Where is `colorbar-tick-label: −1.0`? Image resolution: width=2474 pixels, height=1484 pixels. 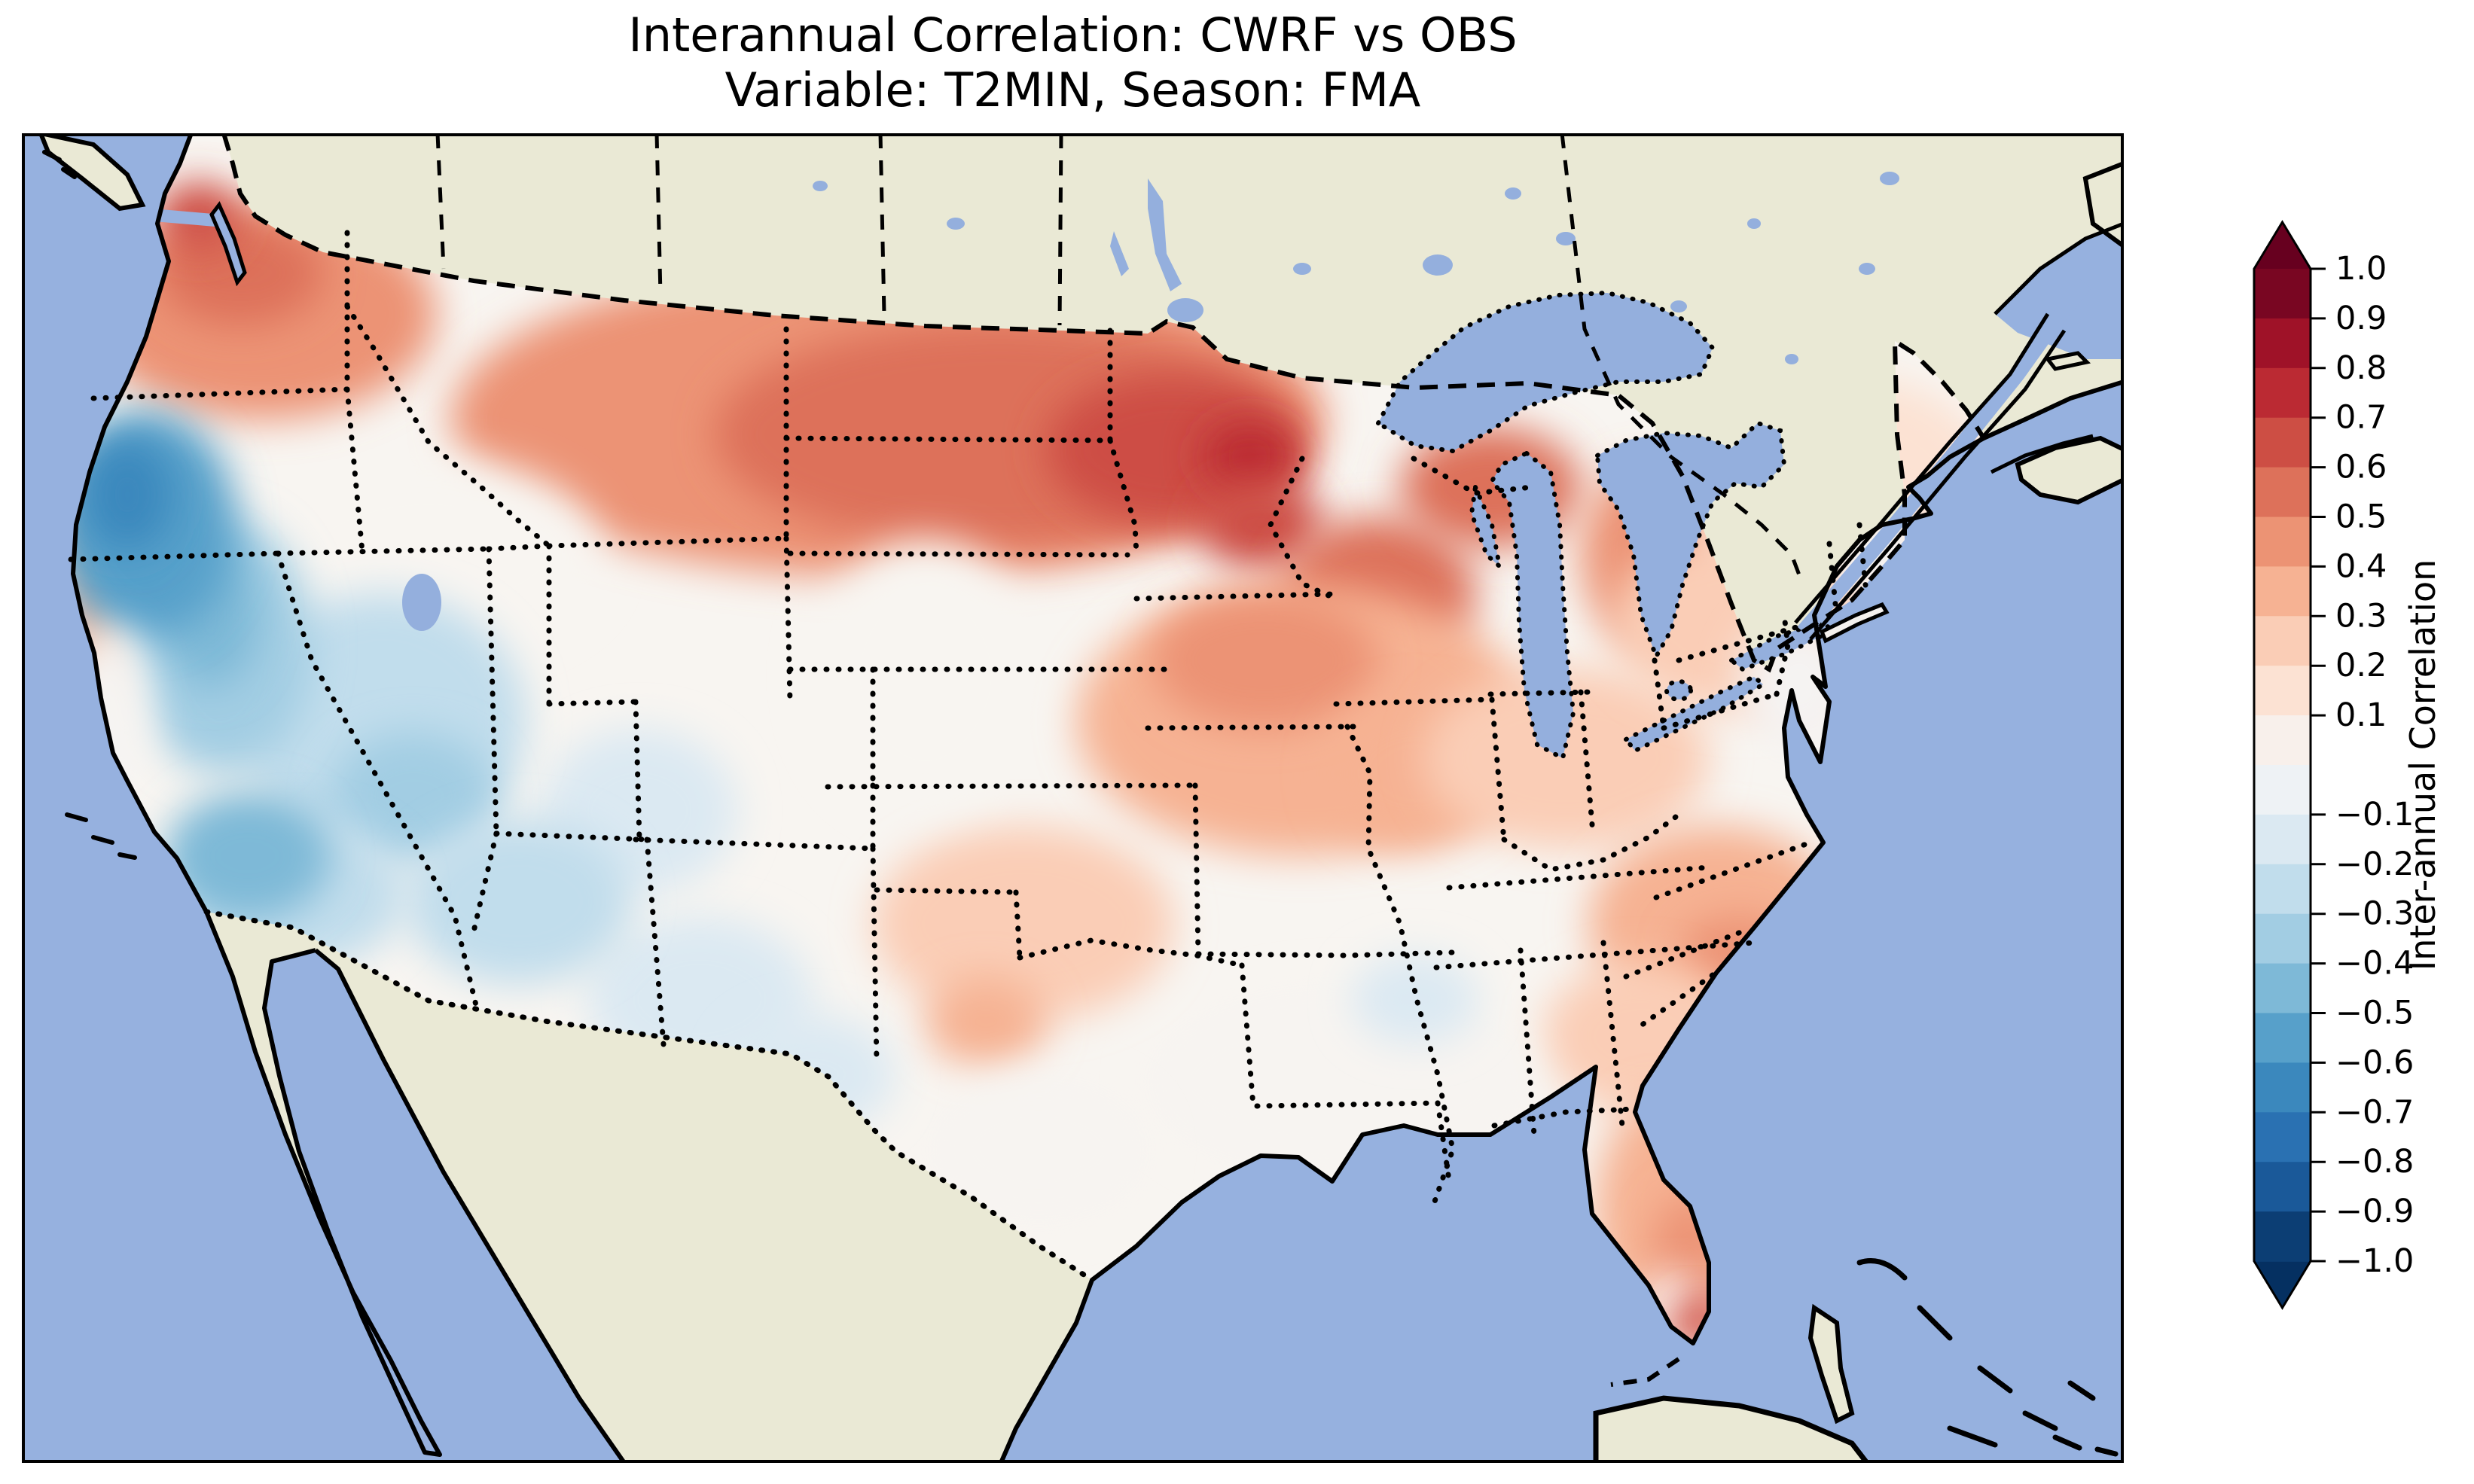
colorbar-tick-label: −1.0 is located at coordinates (2374, 1261).